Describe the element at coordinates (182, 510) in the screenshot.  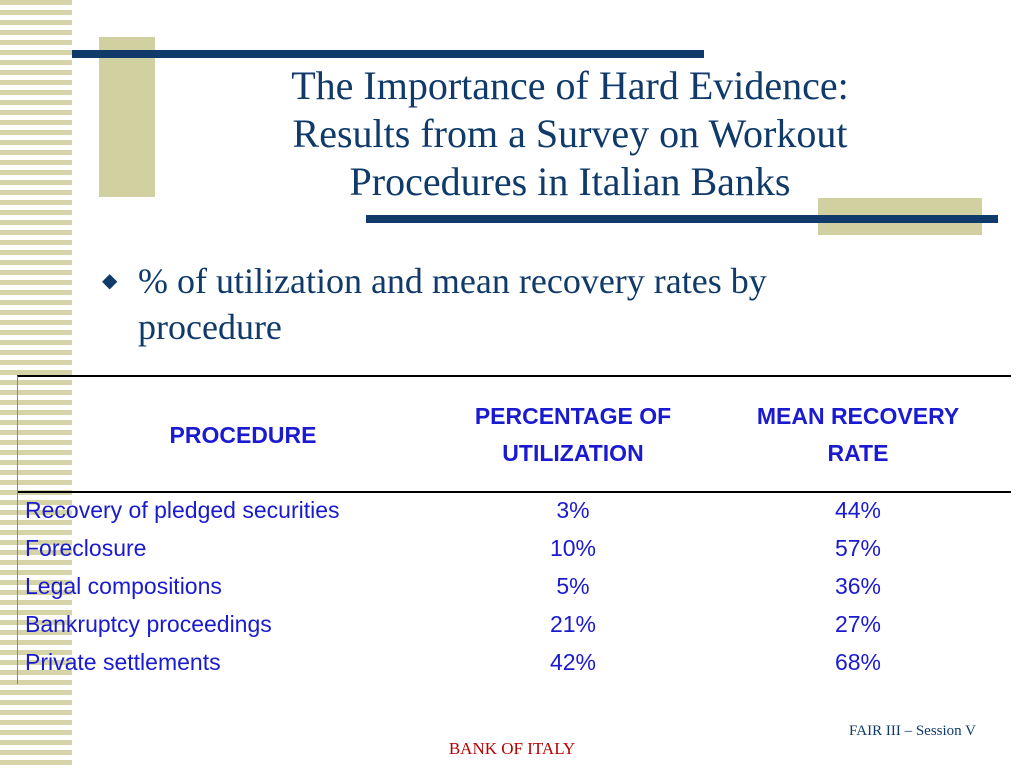
I see `cell-procedure: Recovery of pledged securities` at that location.